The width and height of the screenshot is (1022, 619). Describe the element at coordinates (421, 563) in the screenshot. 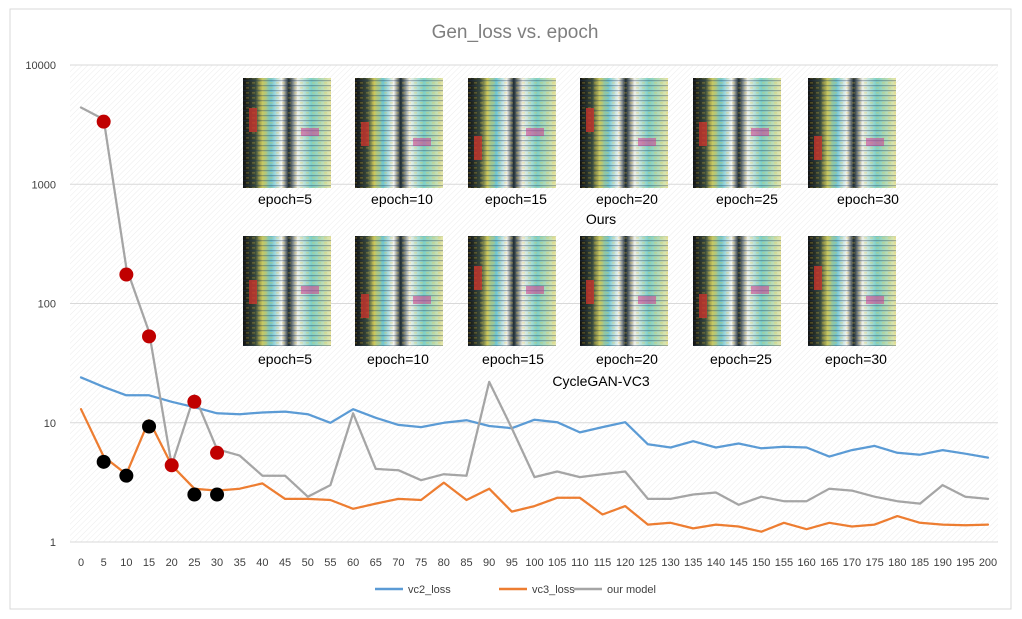

I see `x-tick-label: 75` at that location.